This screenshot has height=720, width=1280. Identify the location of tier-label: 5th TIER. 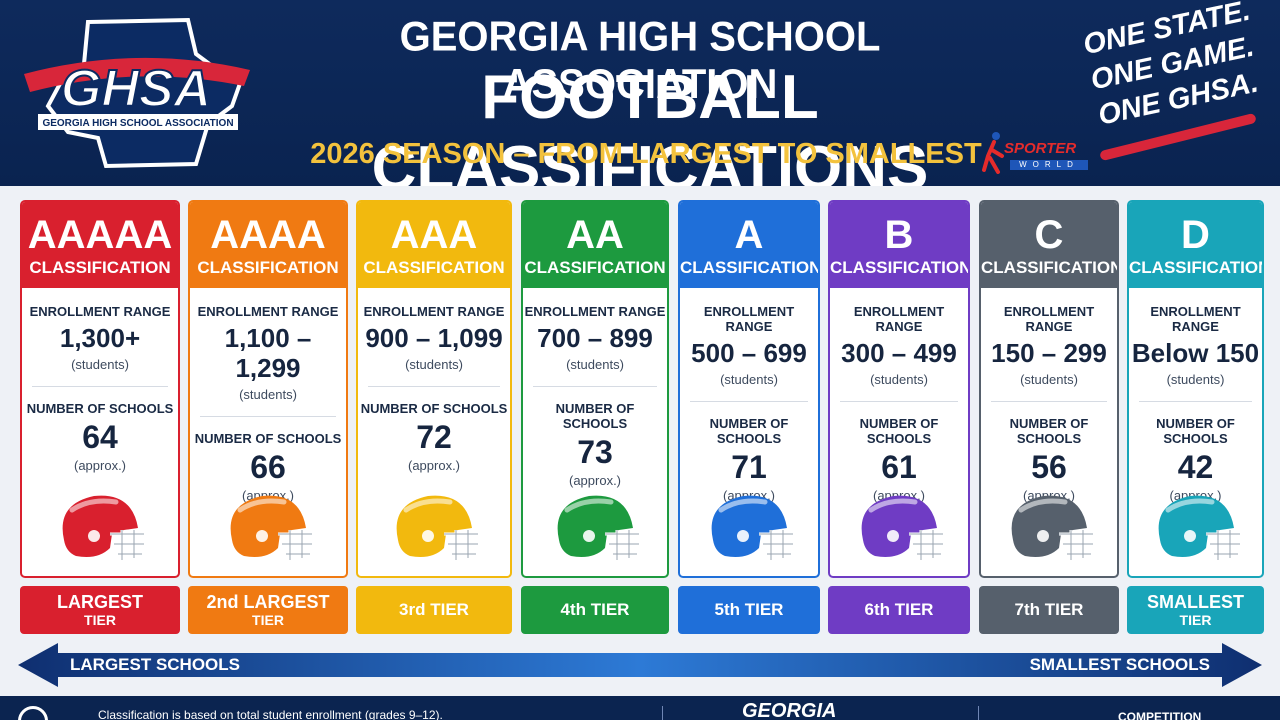
(749, 609).